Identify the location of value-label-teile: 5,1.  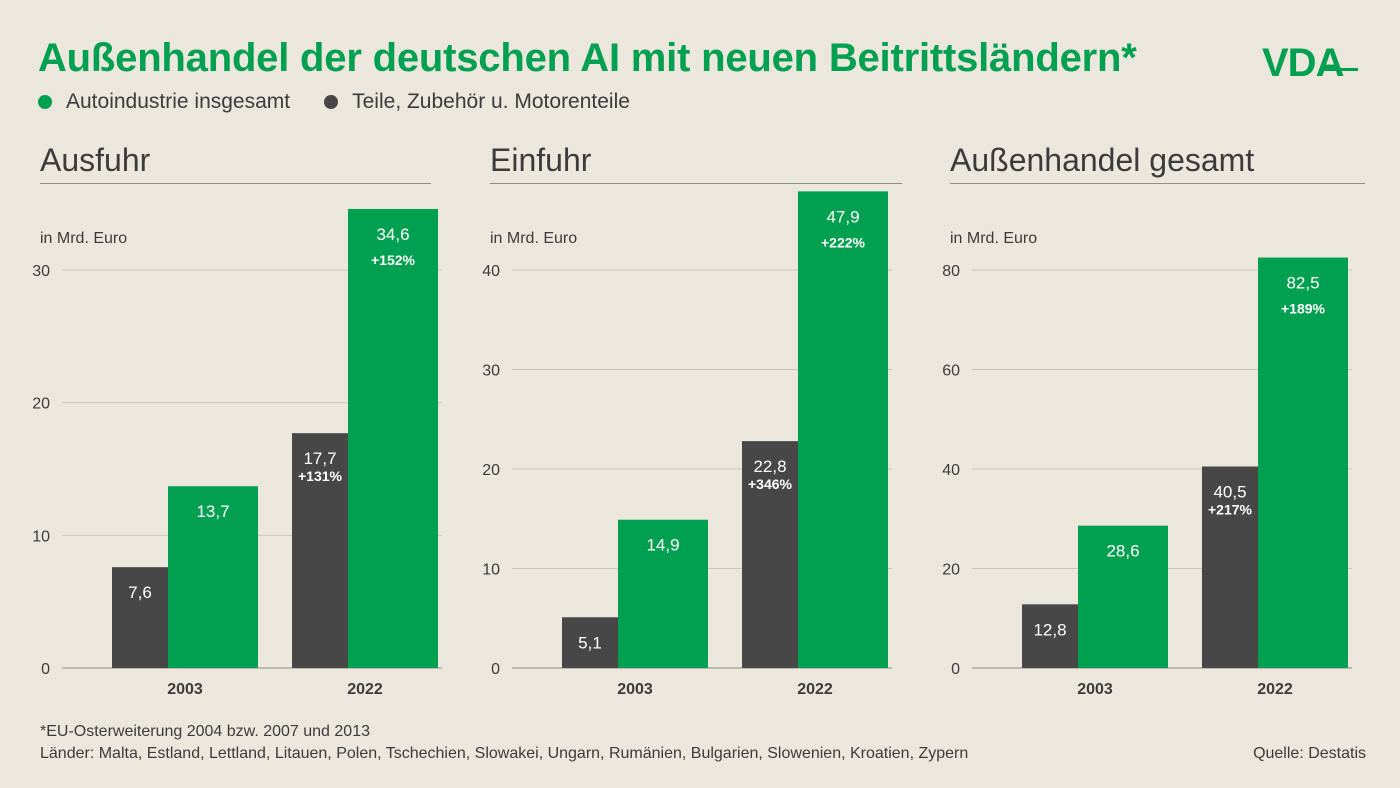
(590, 642).